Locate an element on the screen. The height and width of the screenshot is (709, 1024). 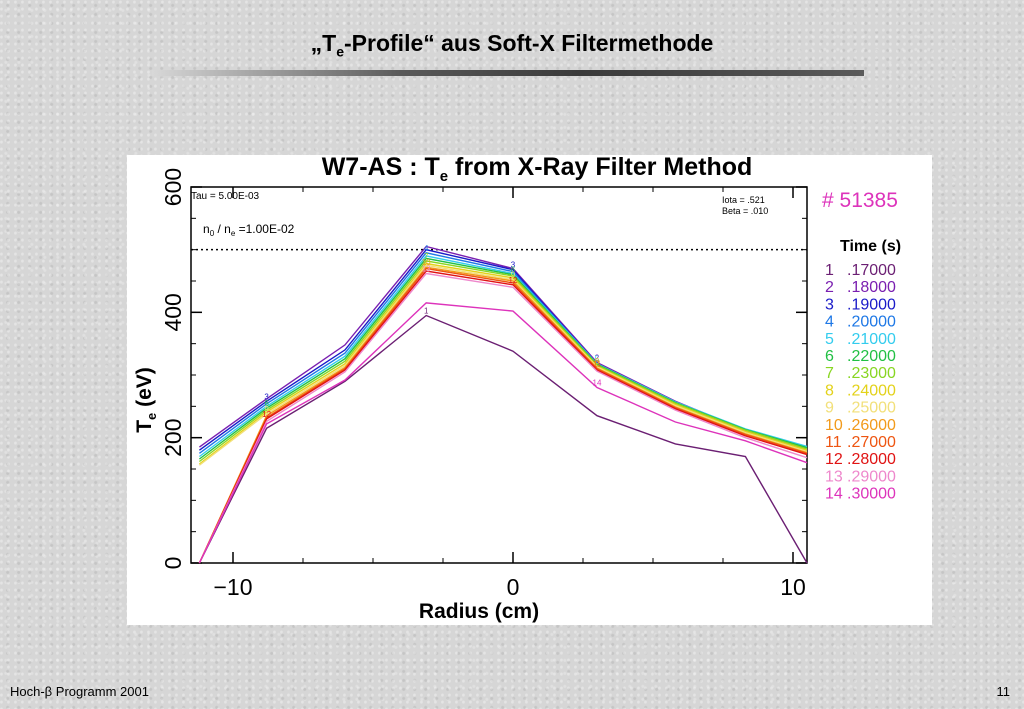
iota-annotation: Iota = .521 is located at coordinates (743, 200).